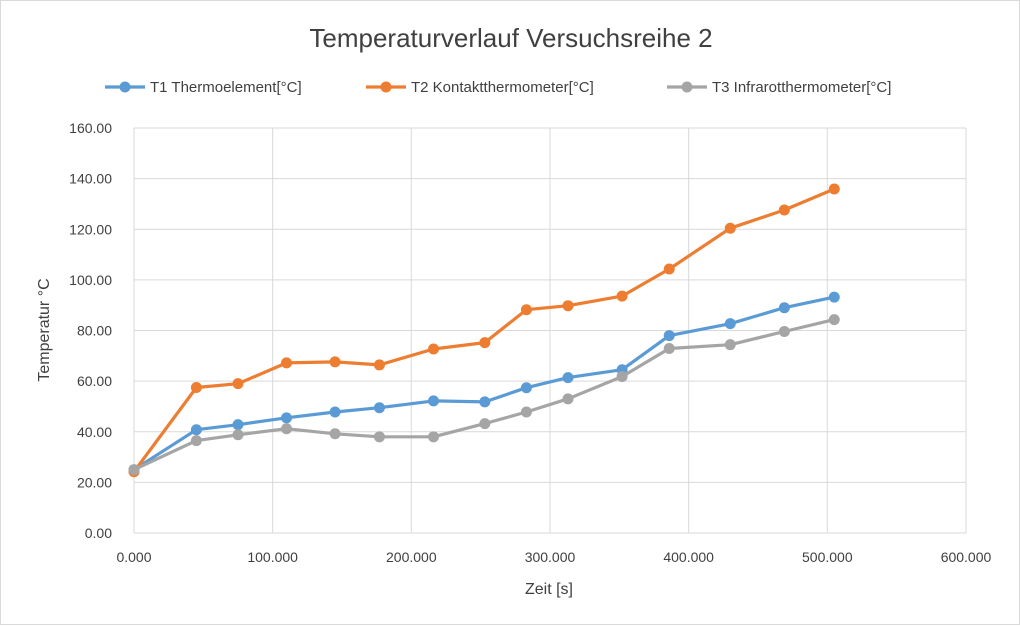 This screenshot has width=1020, height=626. Describe the element at coordinates (688, 557) in the screenshot. I see `x-tick-label: 400.000` at that location.